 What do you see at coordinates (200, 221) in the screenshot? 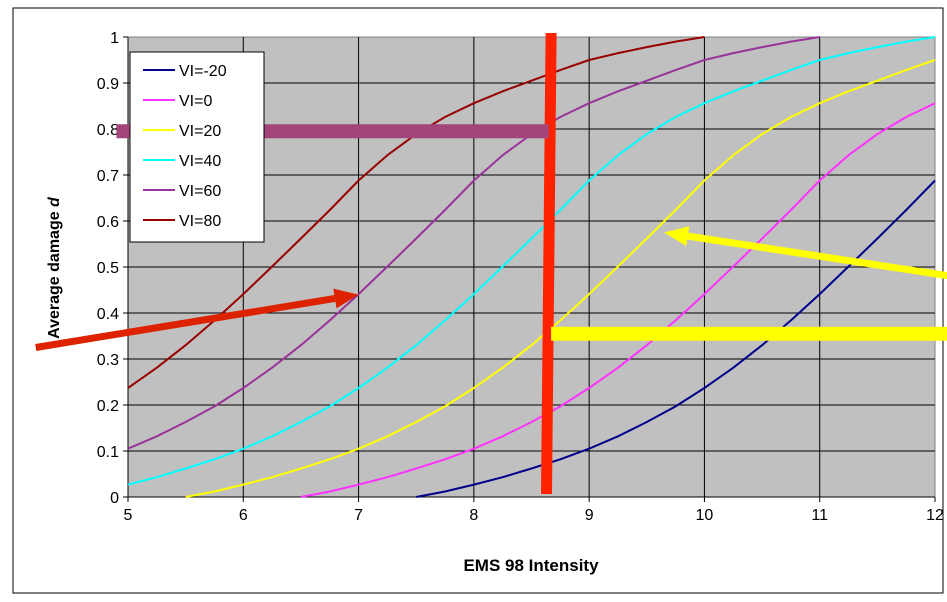
I see `legend-label-5: VI=80` at bounding box center [200, 221].